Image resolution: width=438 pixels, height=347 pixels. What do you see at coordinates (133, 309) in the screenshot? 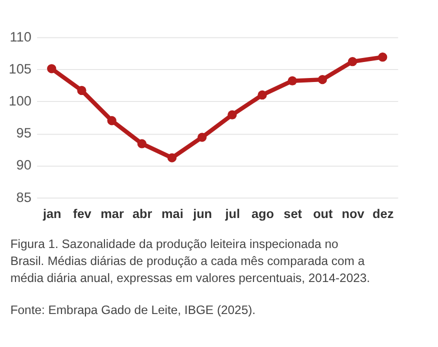
I see `source-note: Fonte: Embrapa Gado de Leite, IBGE (2025).` at bounding box center [133, 309].